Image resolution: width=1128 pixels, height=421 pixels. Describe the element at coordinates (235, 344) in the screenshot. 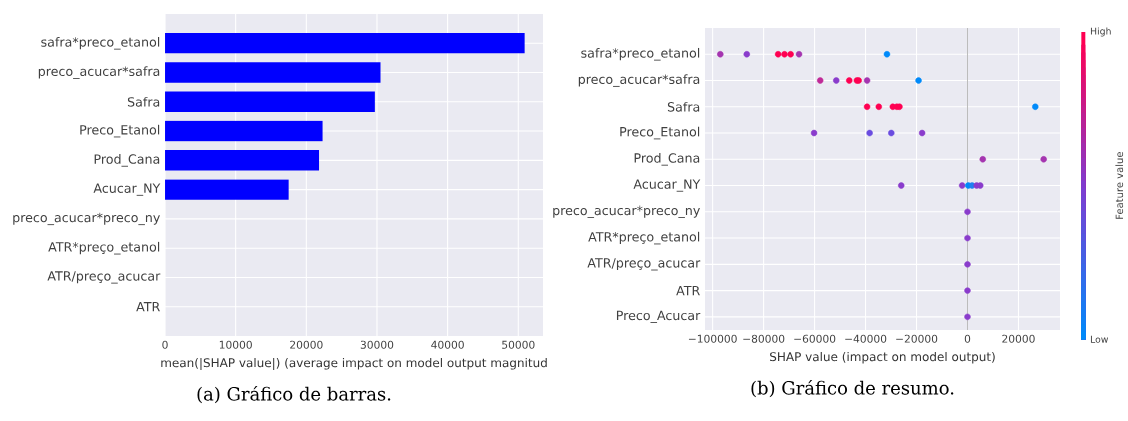

I see `x-tick-label: 10000` at that location.